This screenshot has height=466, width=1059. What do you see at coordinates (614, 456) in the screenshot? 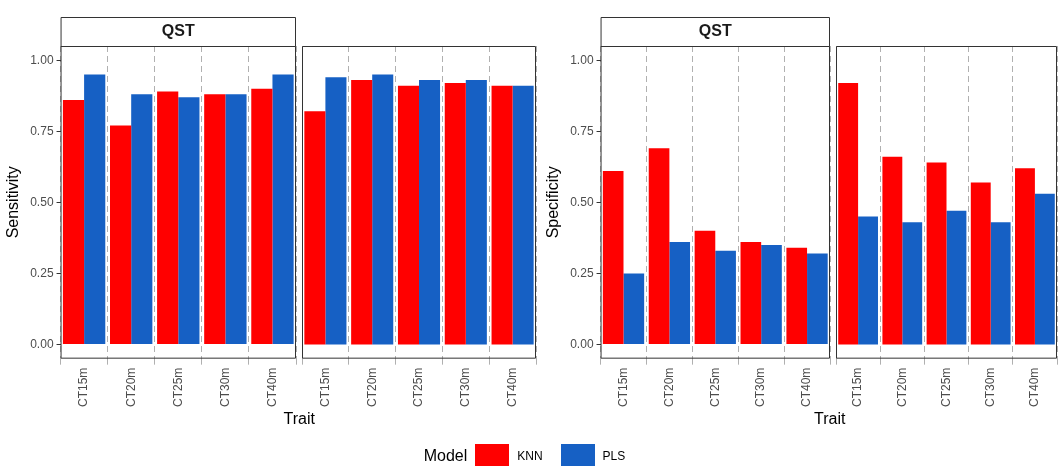
I see `legend-label: PLS` at bounding box center [614, 456].